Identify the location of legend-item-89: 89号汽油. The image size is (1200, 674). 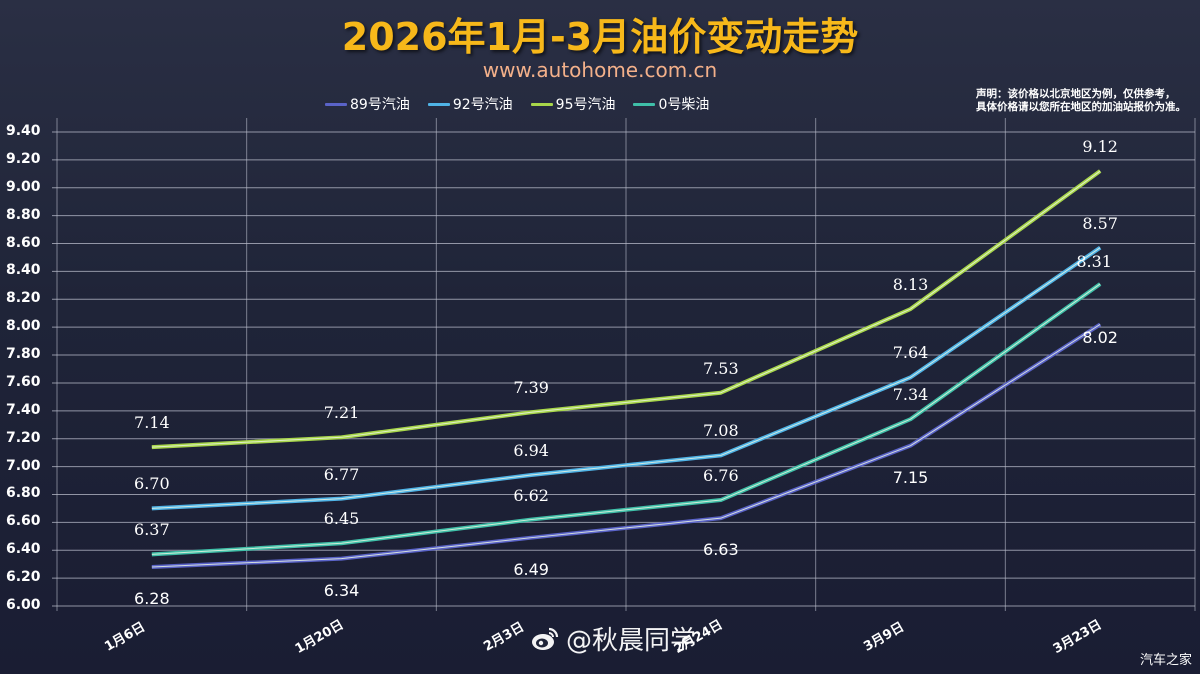
(367, 104).